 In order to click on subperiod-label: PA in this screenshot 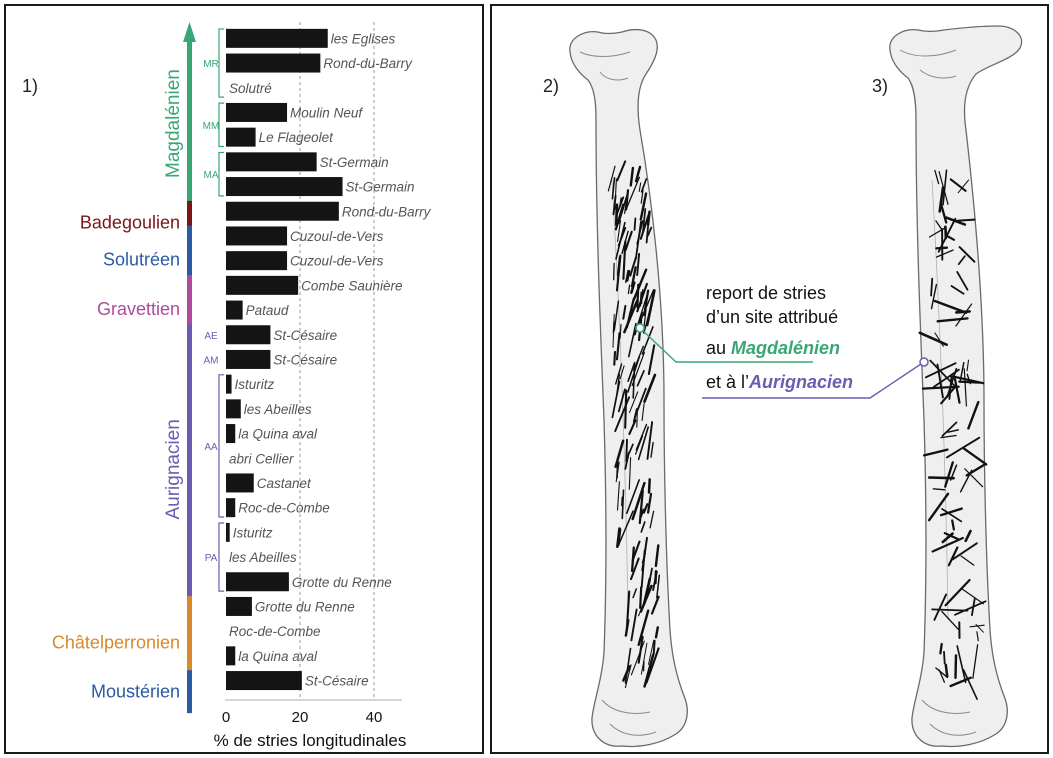, I will do `click(211, 558)`.